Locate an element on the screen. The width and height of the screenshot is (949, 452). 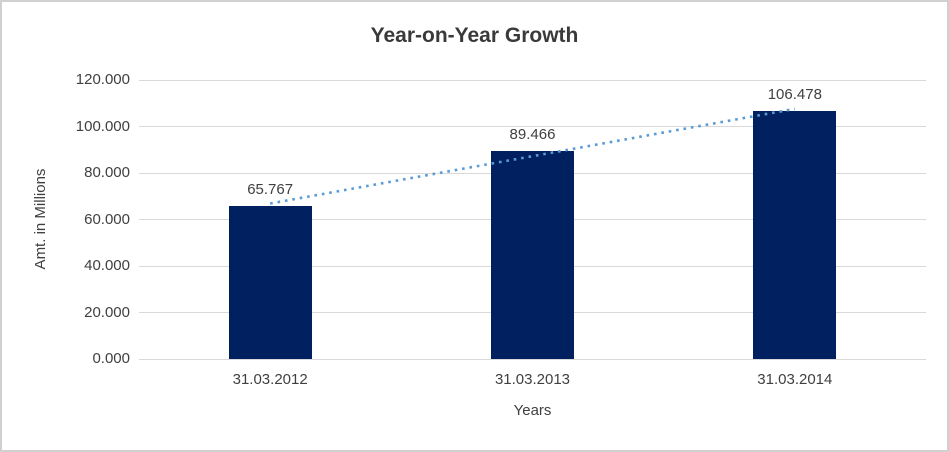
x-tick-label: 31.03.2012 is located at coordinates (270, 379).